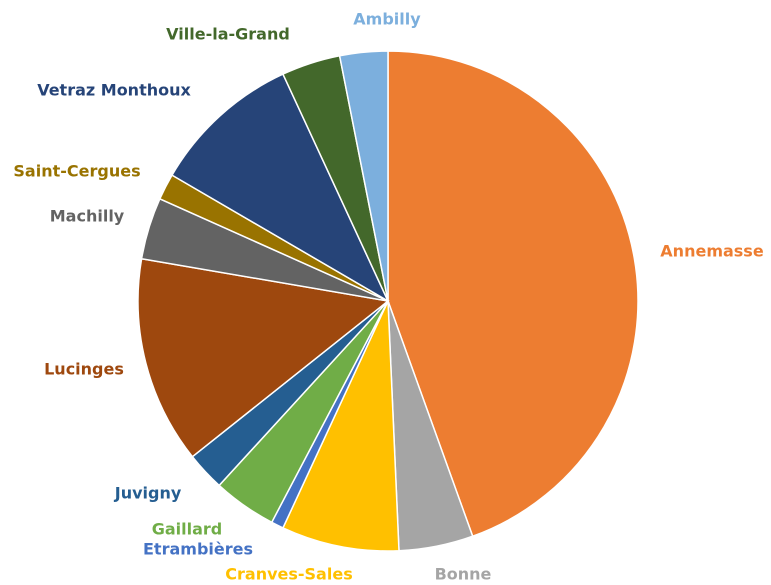 The width and height of the screenshot is (771, 585). Describe the element at coordinates (87, 216) in the screenshot. I see `slice-label: Machilly` at that location.